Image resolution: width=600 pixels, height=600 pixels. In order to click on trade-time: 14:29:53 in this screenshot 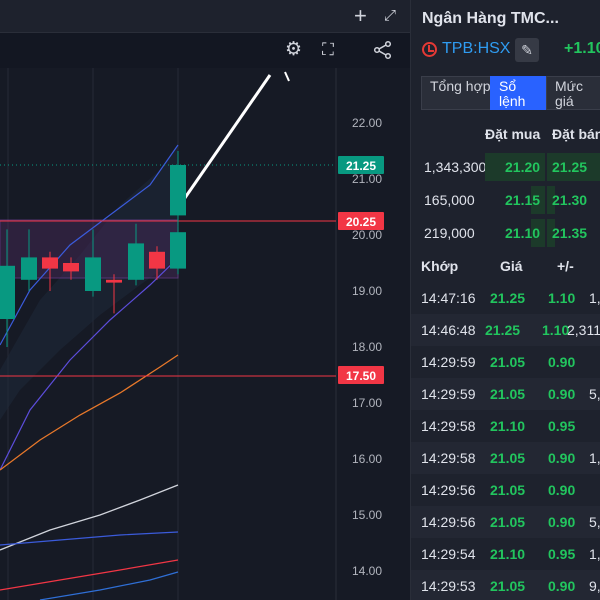, I will do `click(448, 586)`.